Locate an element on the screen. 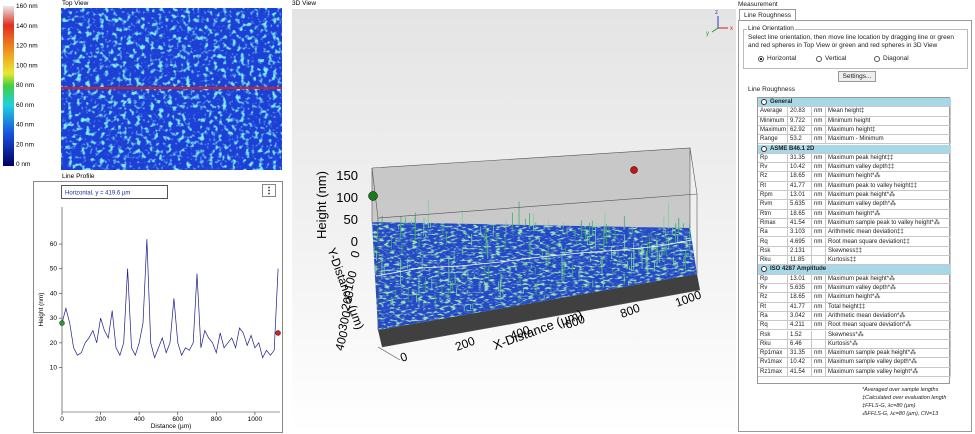 This screenshot has height=434, width=975. table-row: Rp 31.35 nm Maximum peak height‡‡ is located at coordinates (854, 158).